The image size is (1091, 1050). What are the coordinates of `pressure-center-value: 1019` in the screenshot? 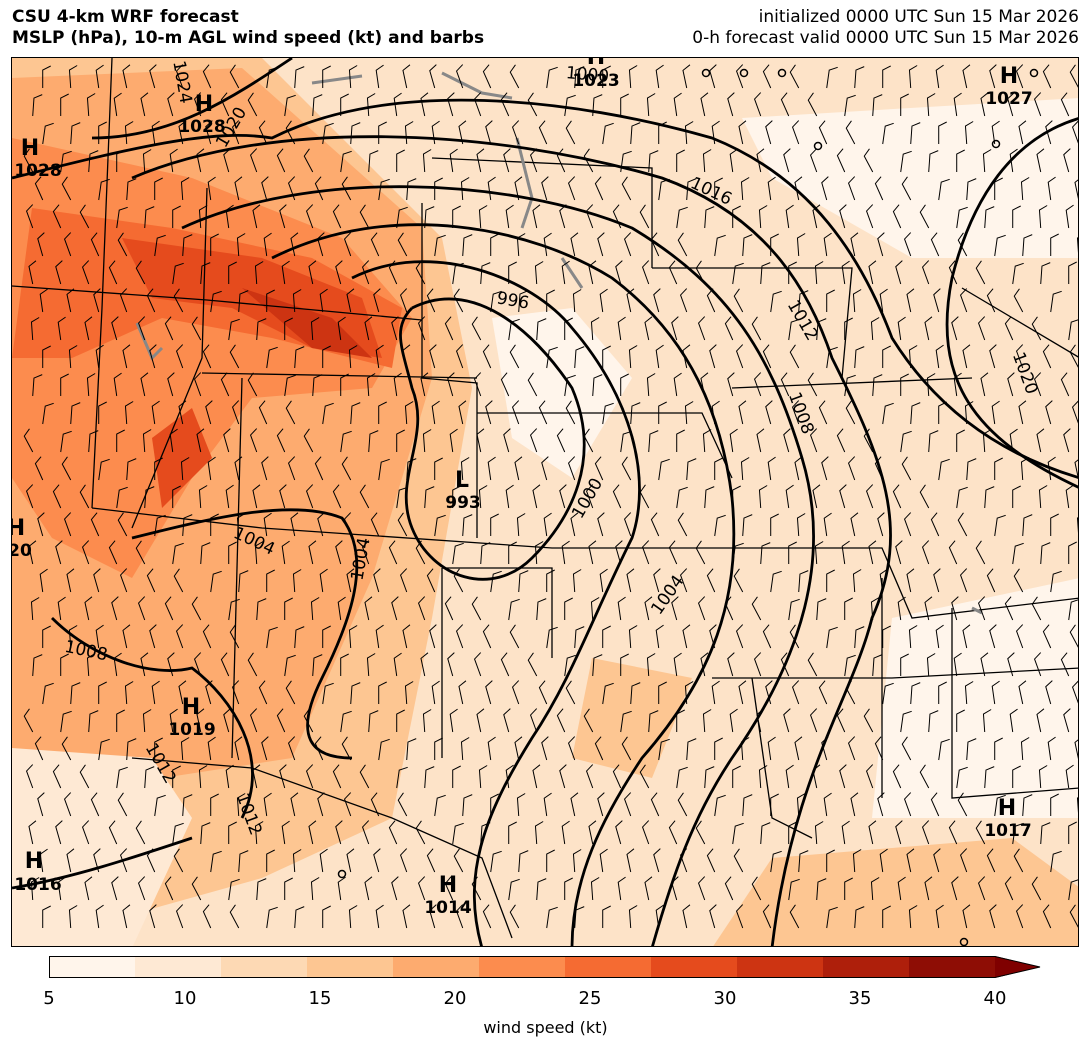 It's located at (191, 730).